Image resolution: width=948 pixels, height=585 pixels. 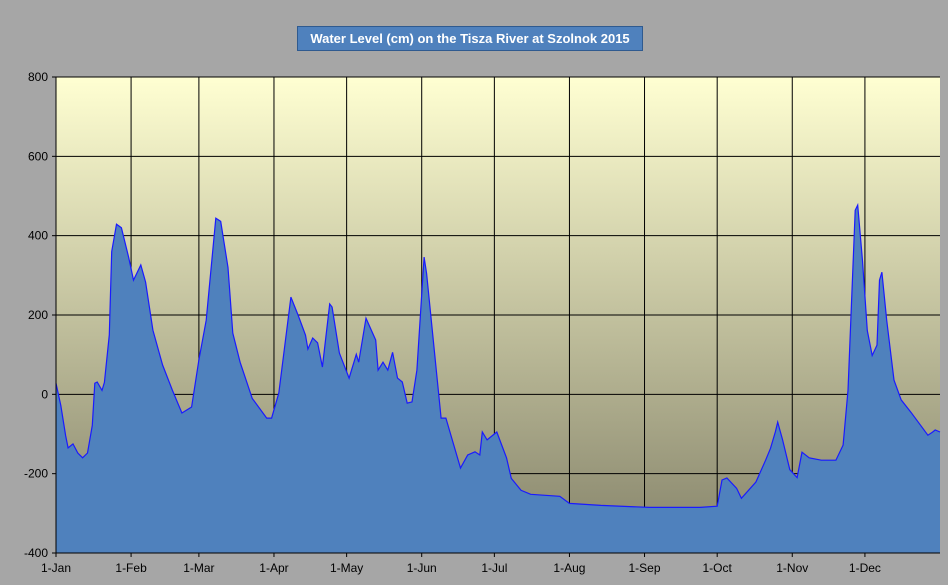 I want to click on x-tick-label: 1-Dec, so click(x=865, y=568).